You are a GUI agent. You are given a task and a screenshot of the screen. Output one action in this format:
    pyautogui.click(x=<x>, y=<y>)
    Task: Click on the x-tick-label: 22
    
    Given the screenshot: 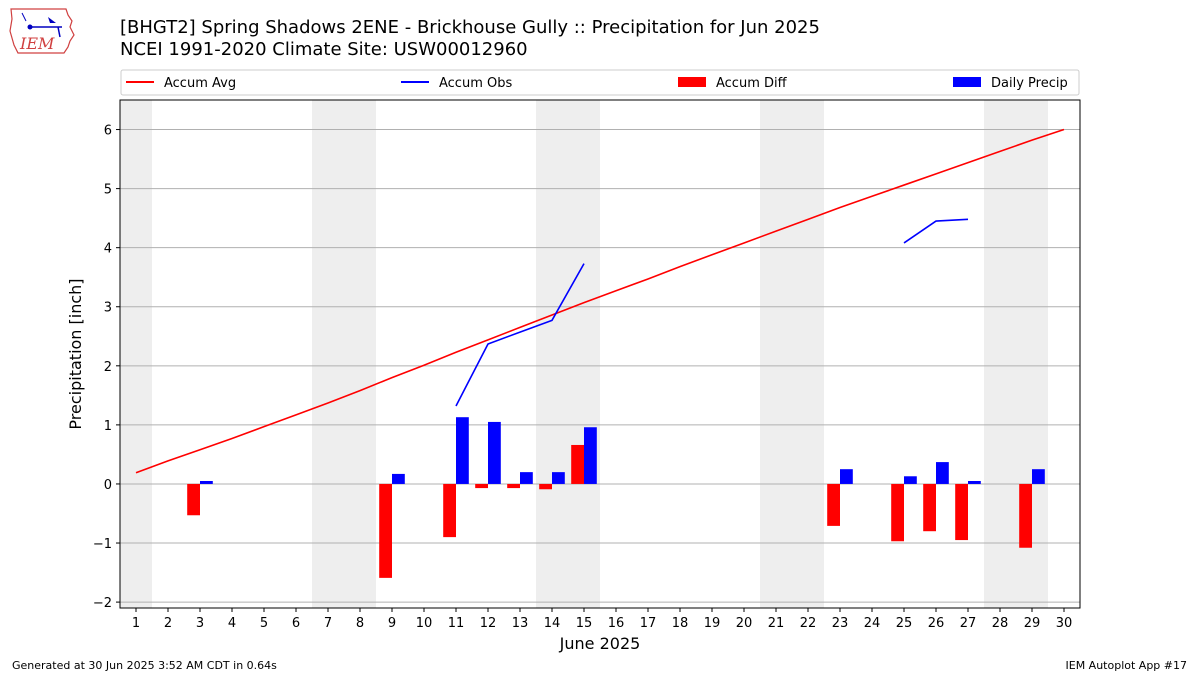 What is the action you would take?
    pyautogui.click(x=808, y=623)
    